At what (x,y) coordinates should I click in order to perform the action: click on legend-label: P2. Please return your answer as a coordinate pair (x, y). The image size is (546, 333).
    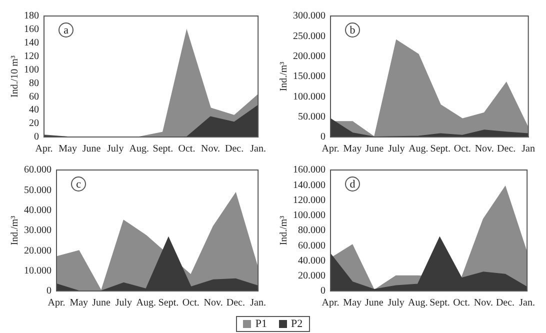
    Looking at the image, I should click on (297, 324).